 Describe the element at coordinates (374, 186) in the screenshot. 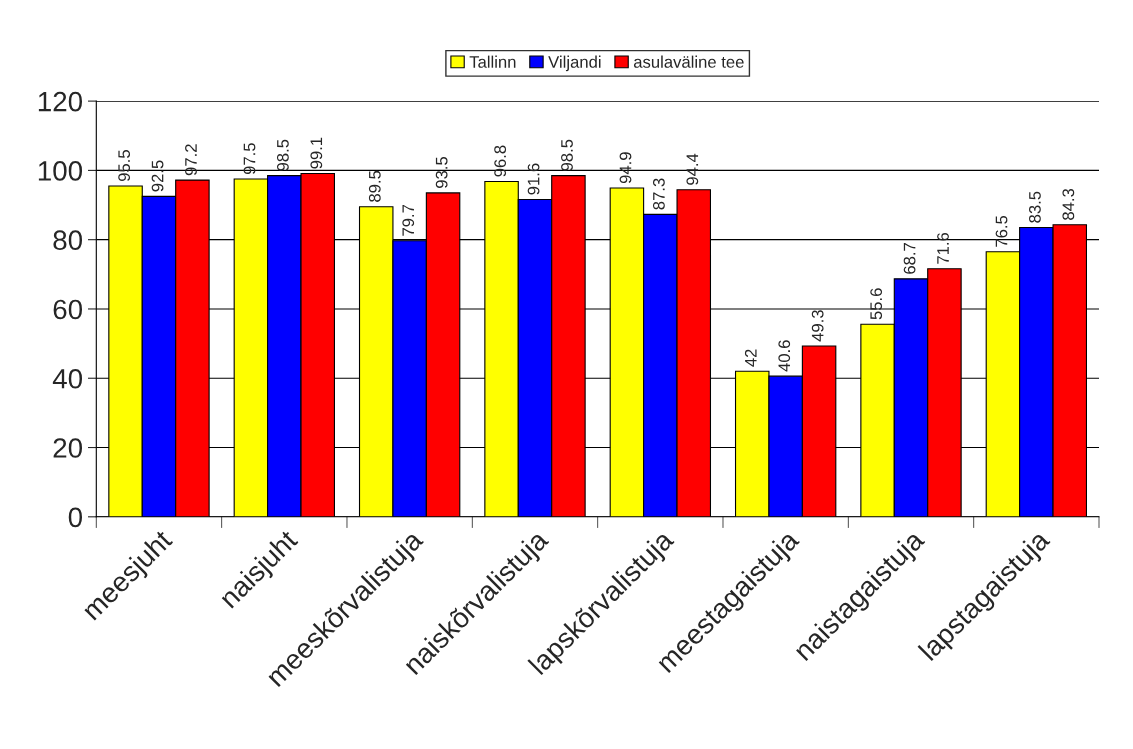

I see `data-label: 89.5` at that location.